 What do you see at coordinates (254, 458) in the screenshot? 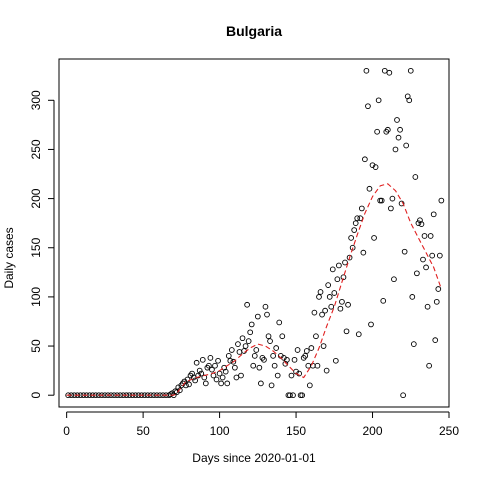
I see `x-axis-label: Days since 2020-01-01` at bounding box center [254, 458].